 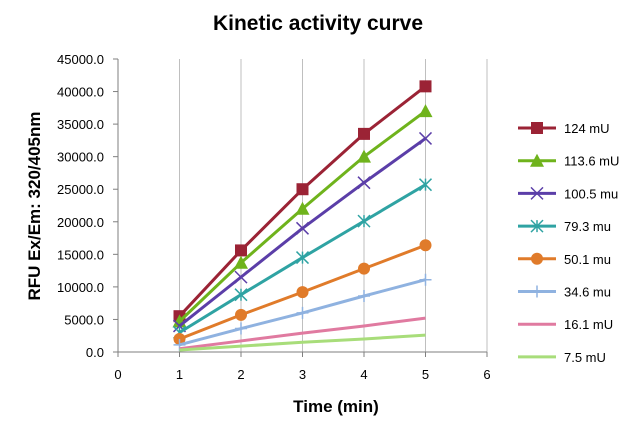 I want to click on legend-item: 16.1 mU, so click(x=565, y=324).